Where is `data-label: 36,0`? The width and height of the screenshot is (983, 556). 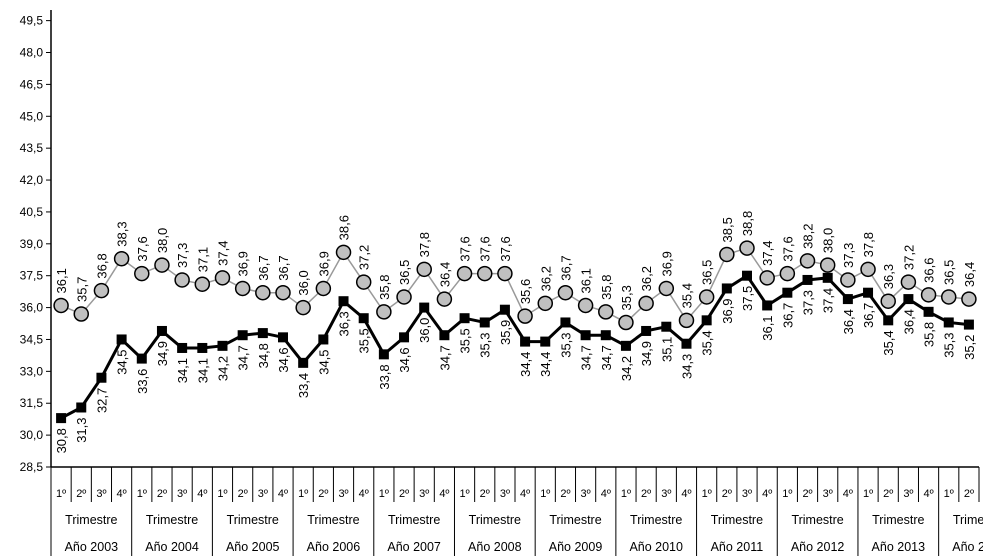 data-label: 36,0 is located at coordinates (424, 330).